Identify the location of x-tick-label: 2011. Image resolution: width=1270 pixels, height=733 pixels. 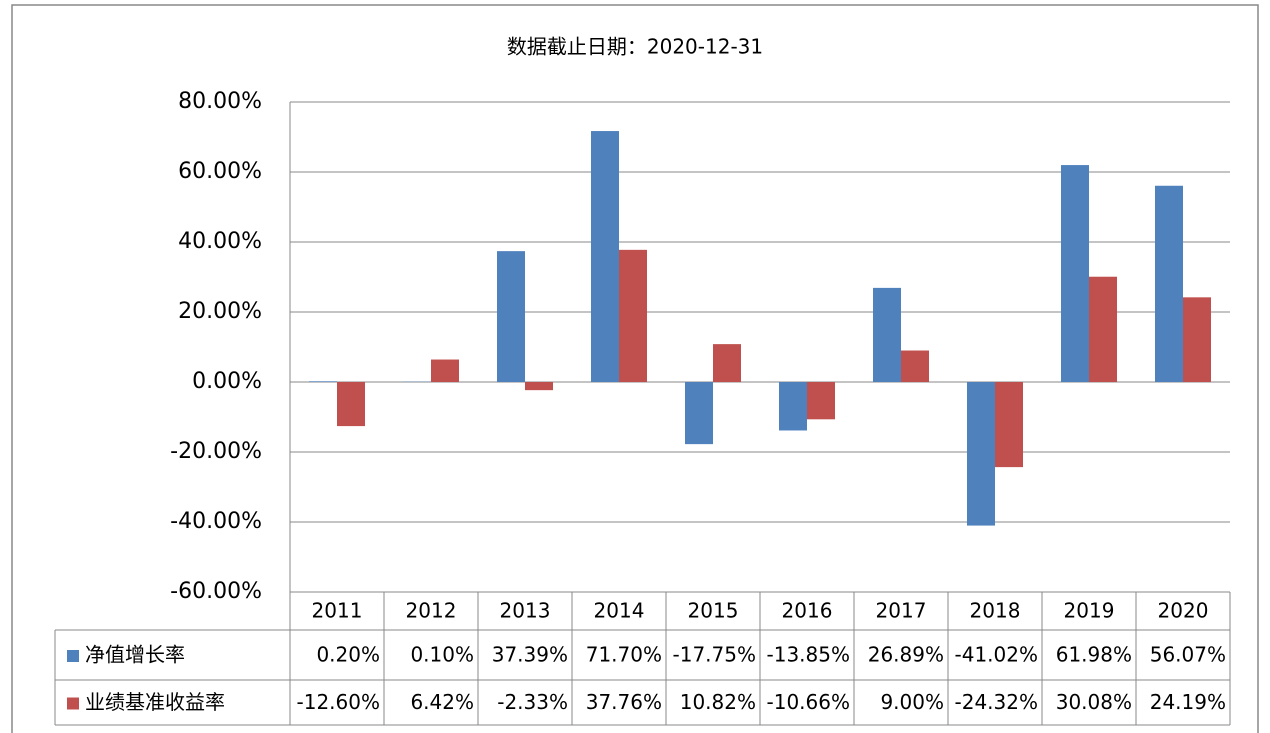
(337, 611).